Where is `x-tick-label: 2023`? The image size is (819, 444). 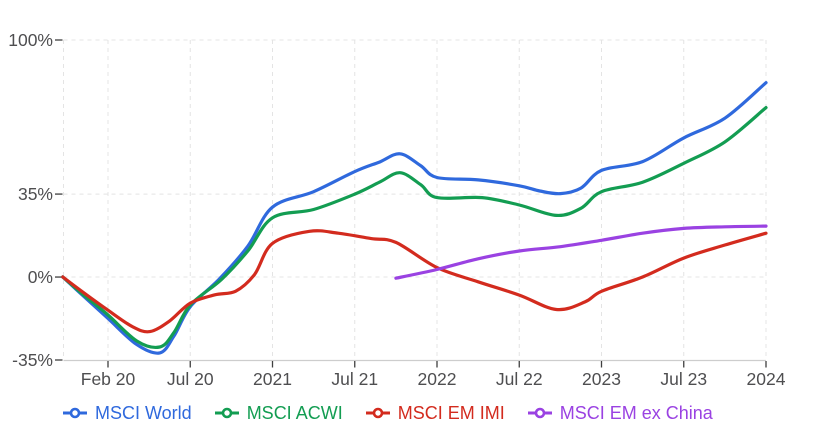
x-tick-label: 2023 is located at coordinates (601, 379).